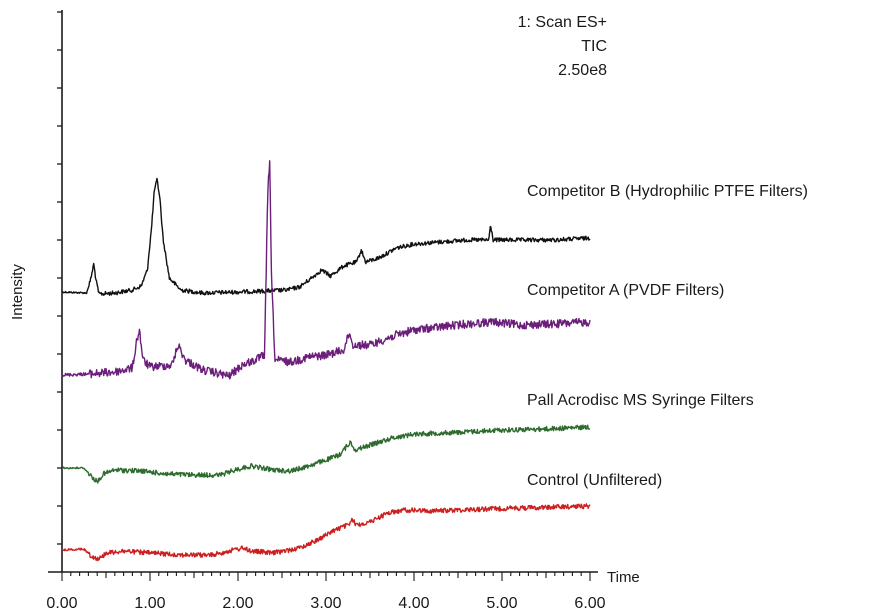 The height and width of the screenshot is (615, 883). Describe the element at coordinates (667, 191) in the screenshot. I see `series-label-competitor-b: Competitor B (Hydrophilic PTFE Filters)` at that location.